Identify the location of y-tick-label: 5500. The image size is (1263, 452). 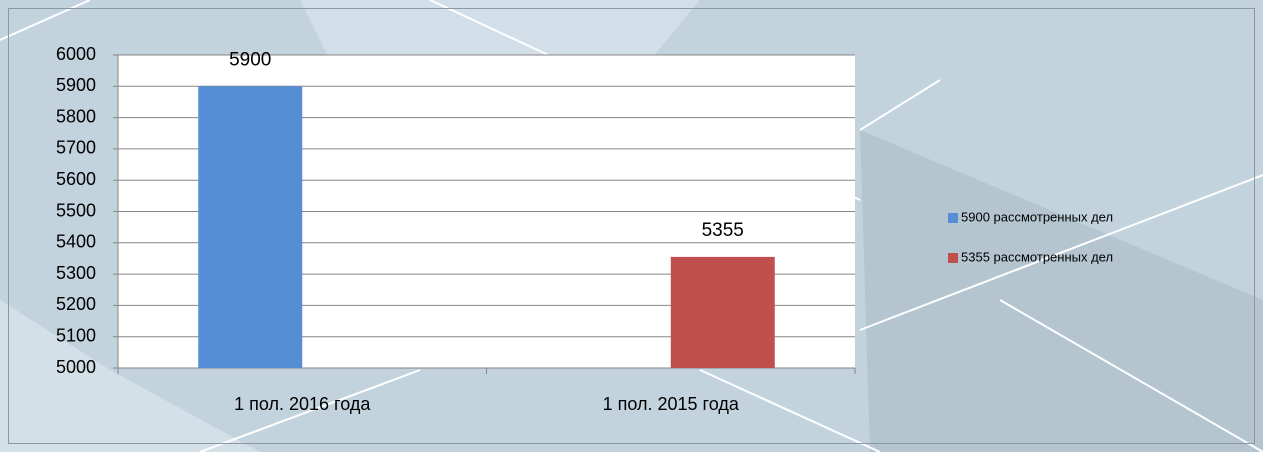
(76, 210).